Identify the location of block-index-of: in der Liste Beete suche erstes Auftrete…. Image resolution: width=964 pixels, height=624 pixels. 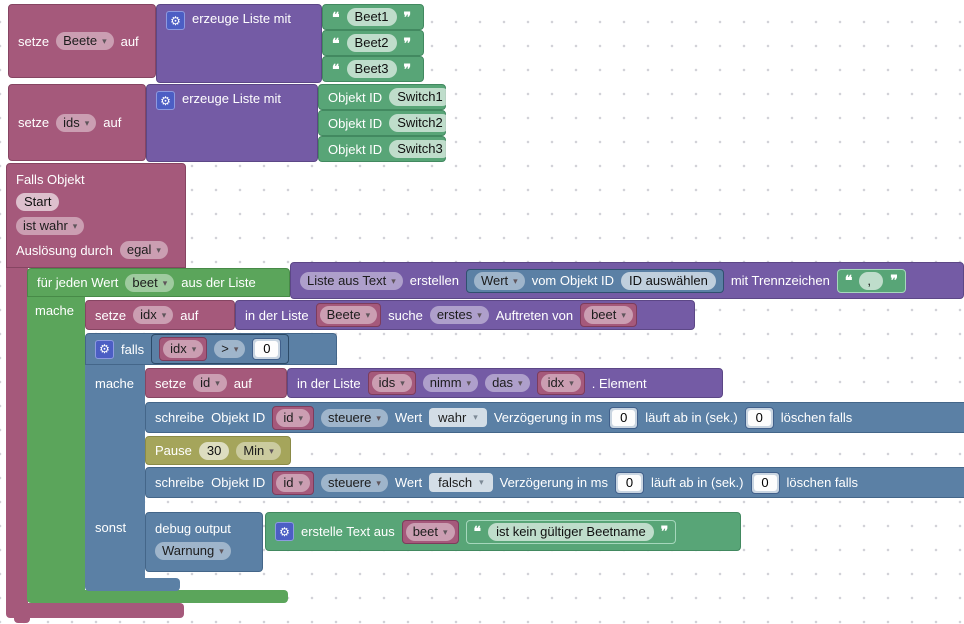
(465, 315).